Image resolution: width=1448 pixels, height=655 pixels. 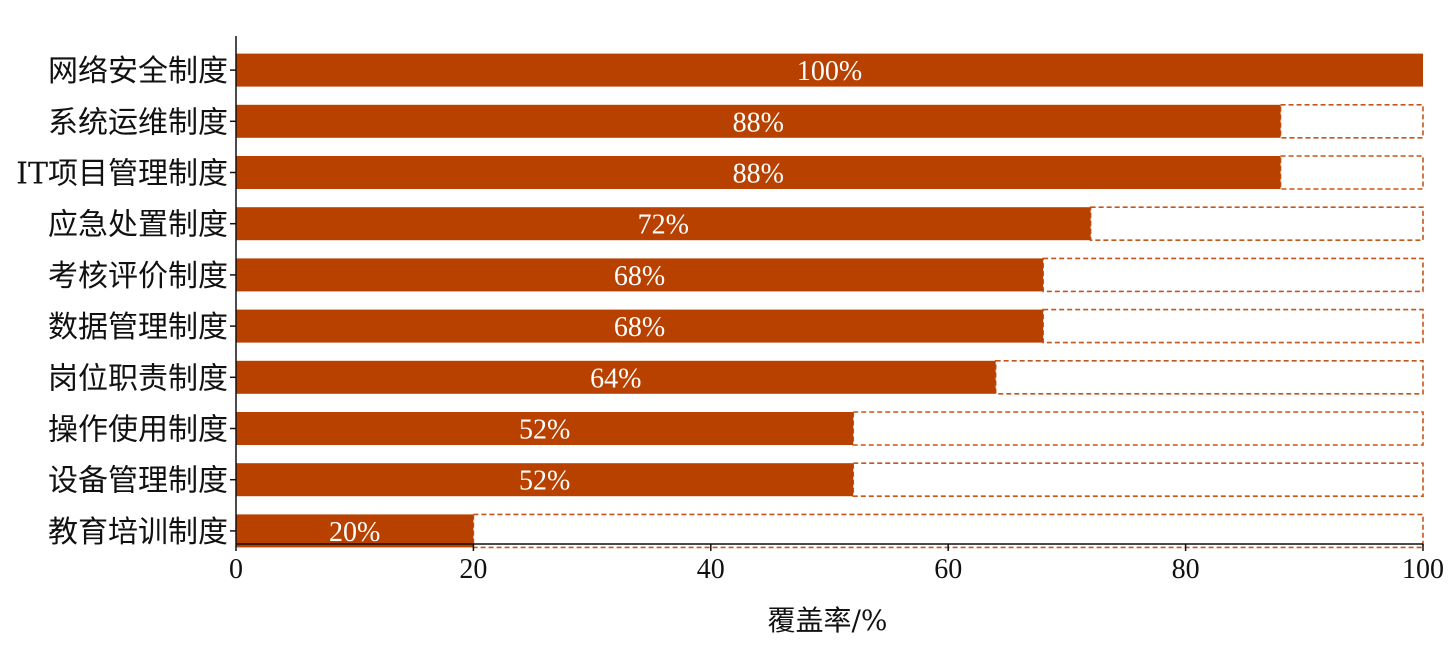 I want to click on category-label: 数据管理制度, so click(x=138, y=327).